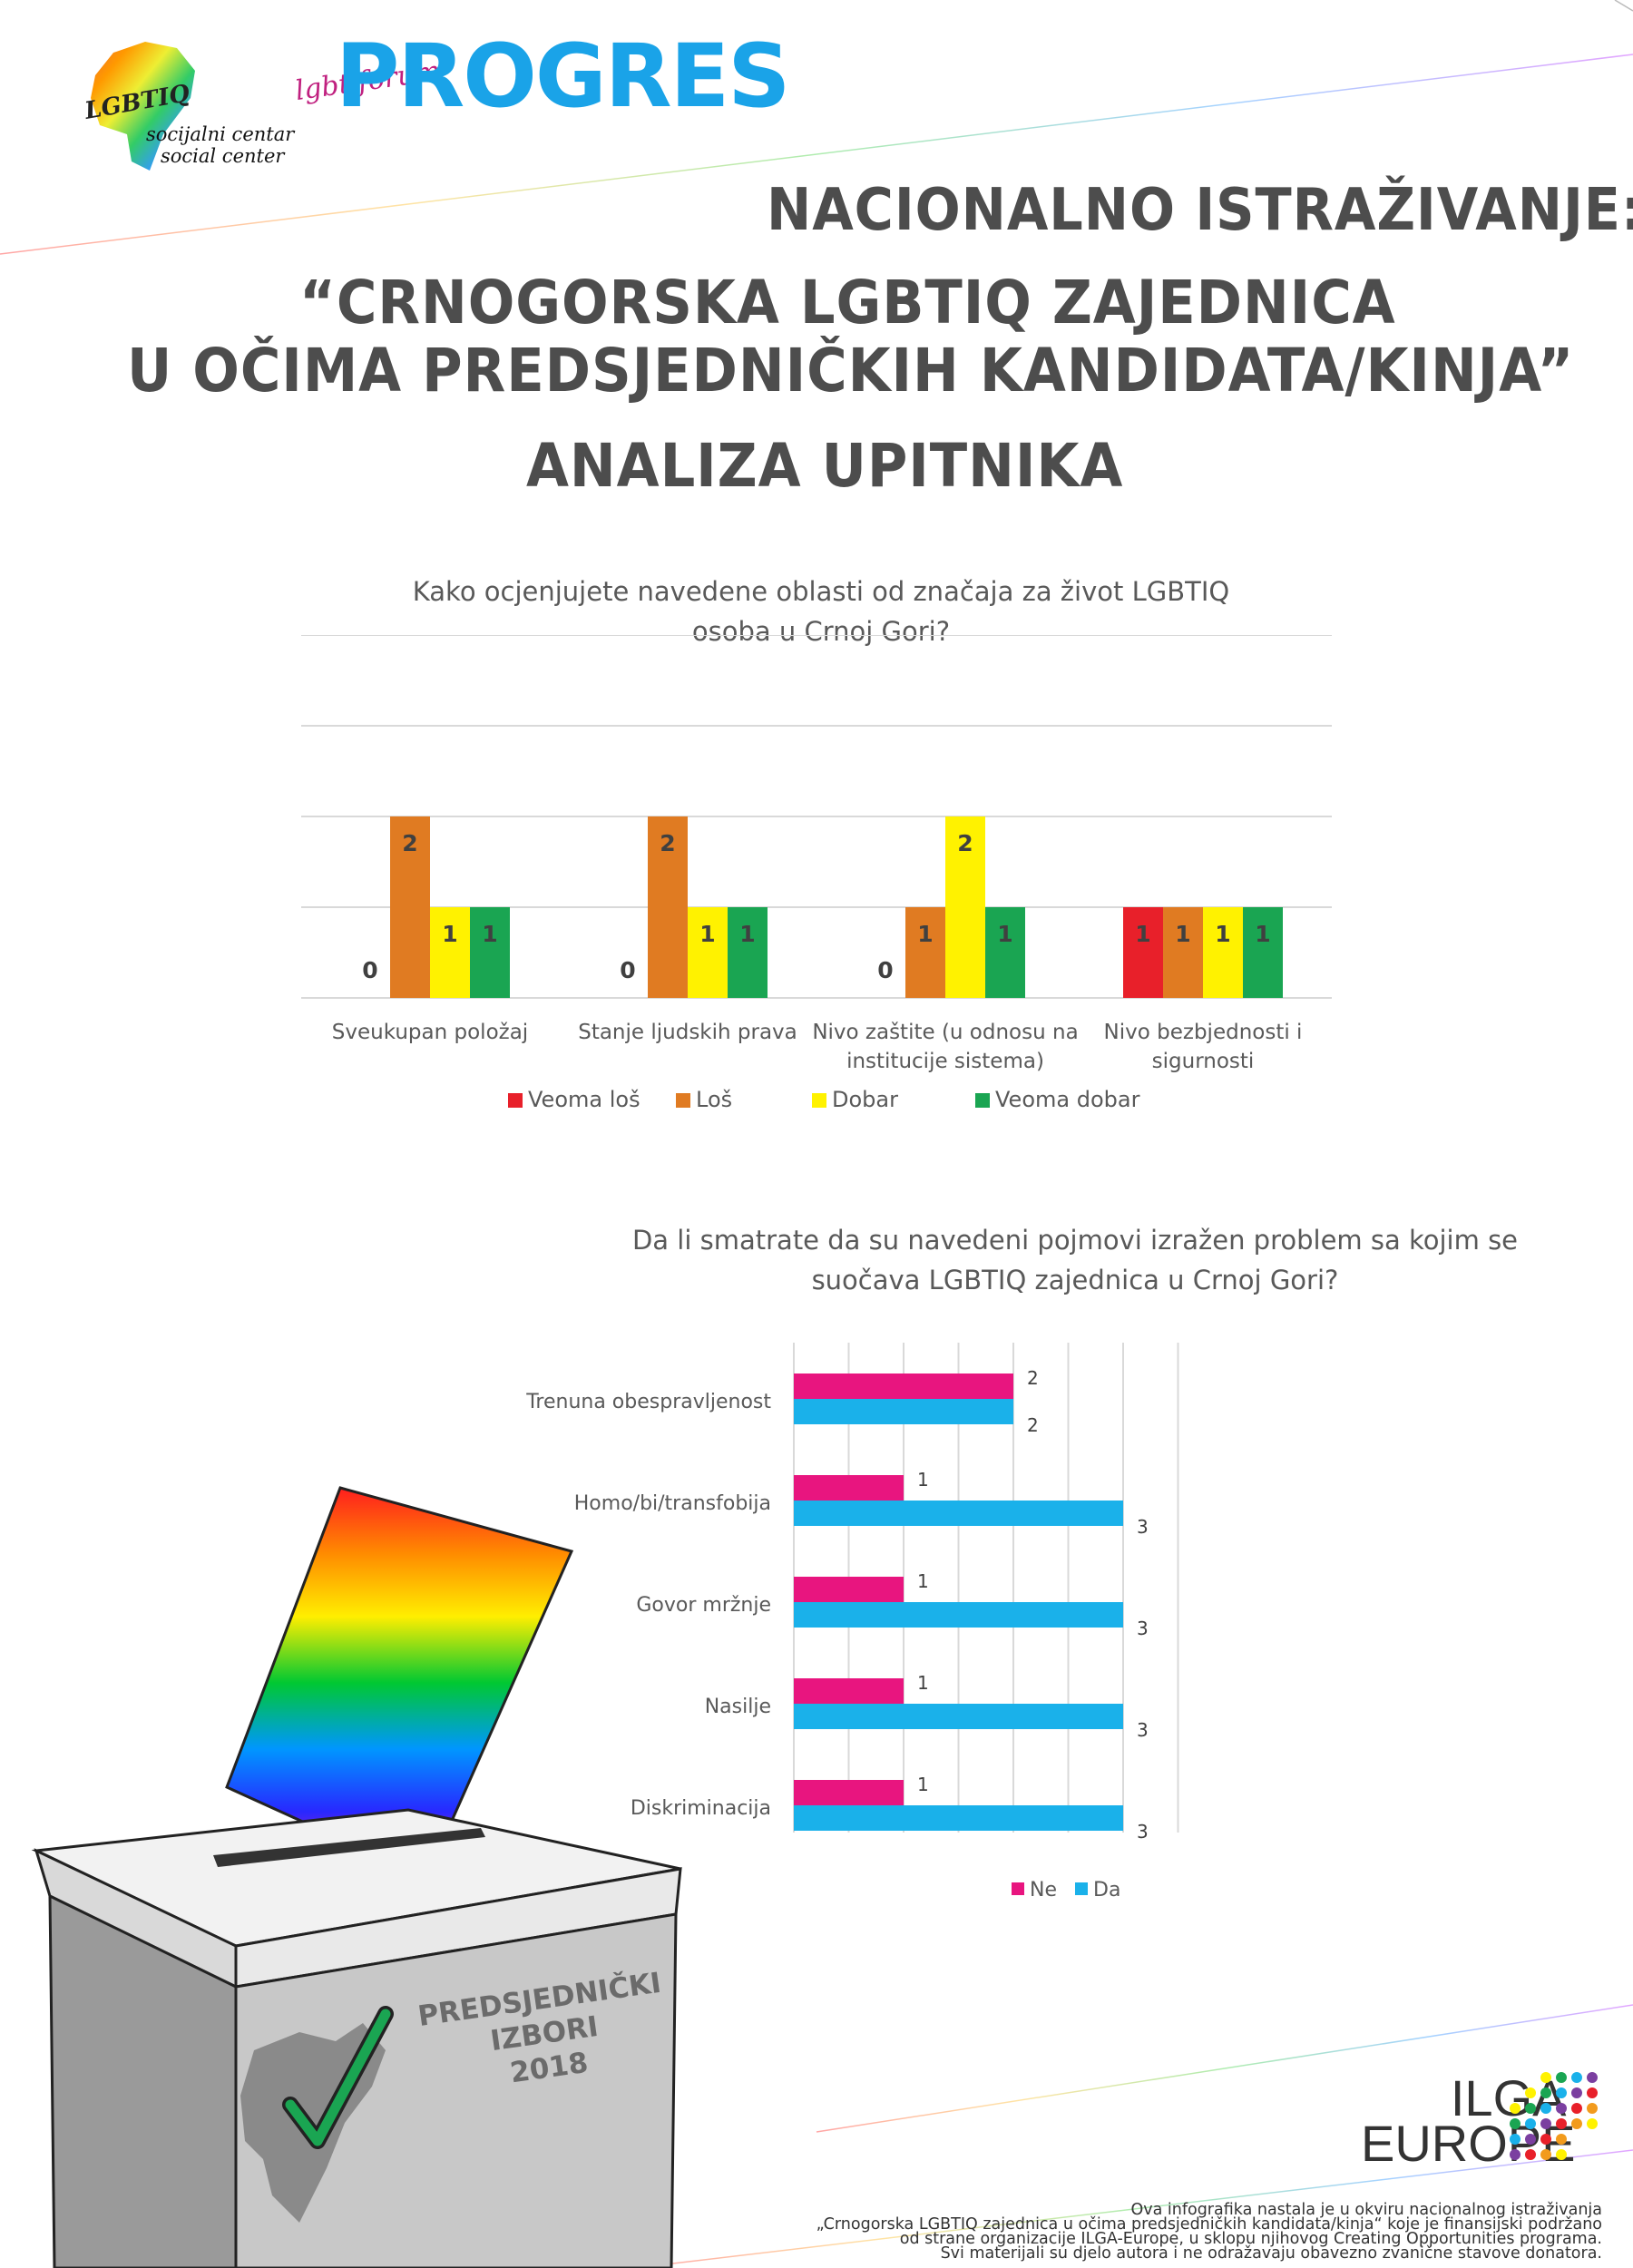  I want to click on progres-logo: PROGRES, so click(563, 76).